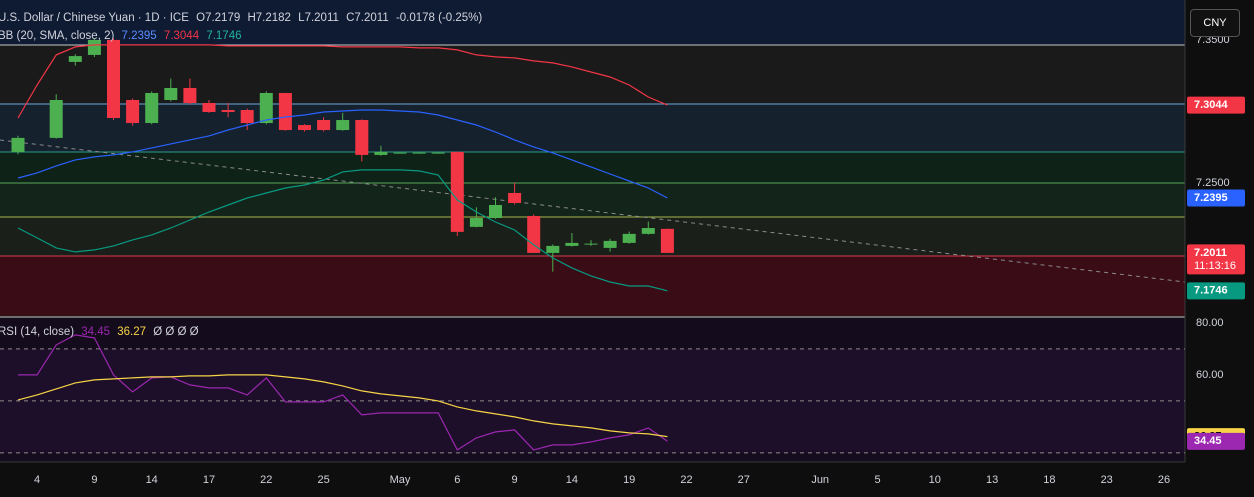 The height and width of the screenshot is (497, 1254). Describe the element at coordinates (1210, 323) in the screenshot. I see `y-tick-label: 80.00` at that location.